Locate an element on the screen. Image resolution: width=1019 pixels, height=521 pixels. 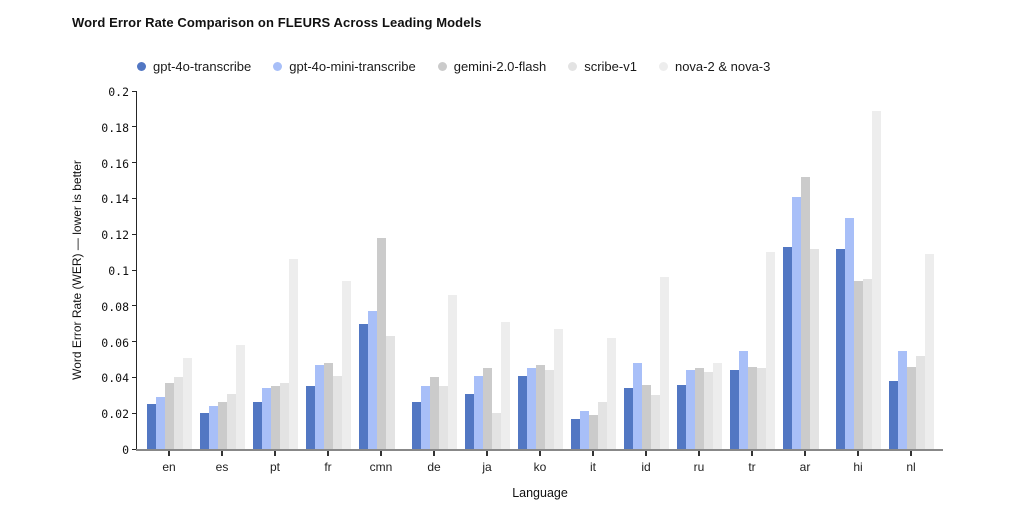
bar-ja-gpt-4o-transcribe is located at coordinates (469, 421).